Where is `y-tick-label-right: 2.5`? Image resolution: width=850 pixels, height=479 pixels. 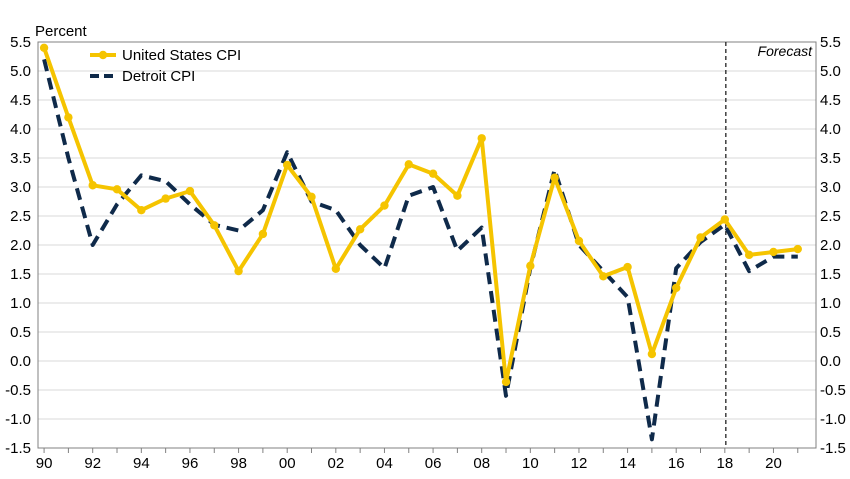
y-tick-label-right: 2.5 is located at coordinates (830, 216).